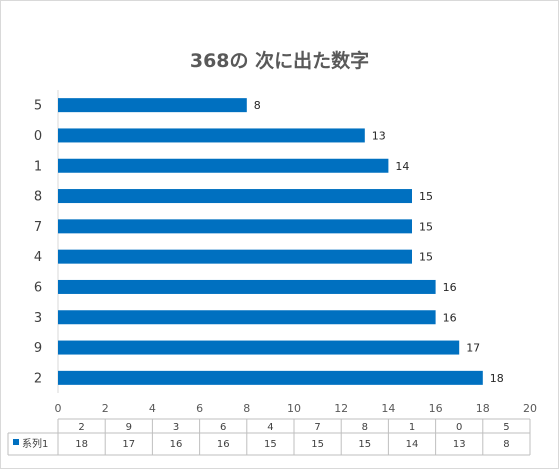  What do you see at coordinates (38, 348) in the screenshot?
I see `category-label-9: 9` at bounding box center [38, 348].